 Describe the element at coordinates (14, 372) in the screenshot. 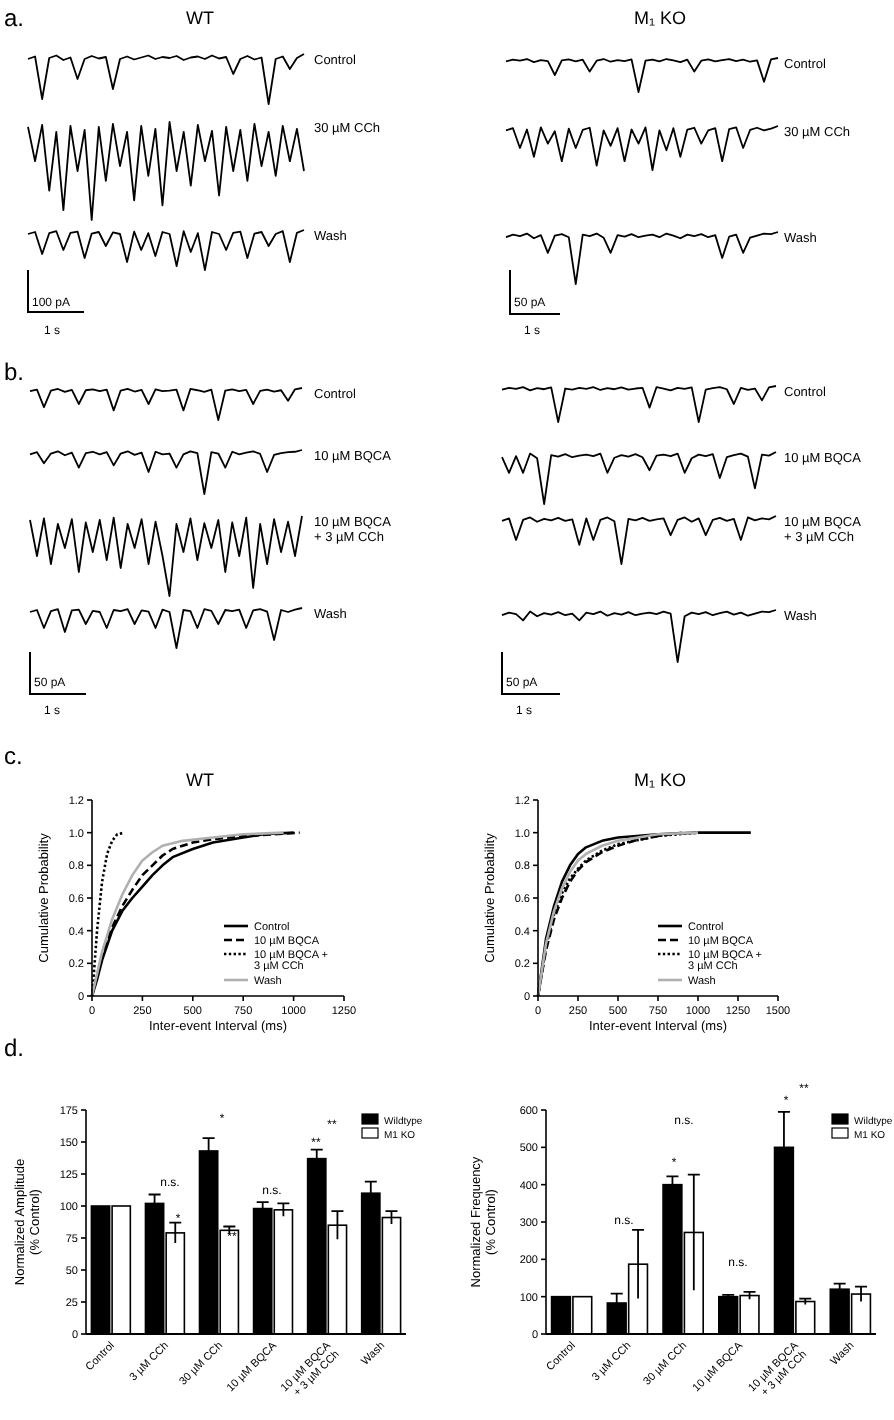

I see `text: b.` at that location.